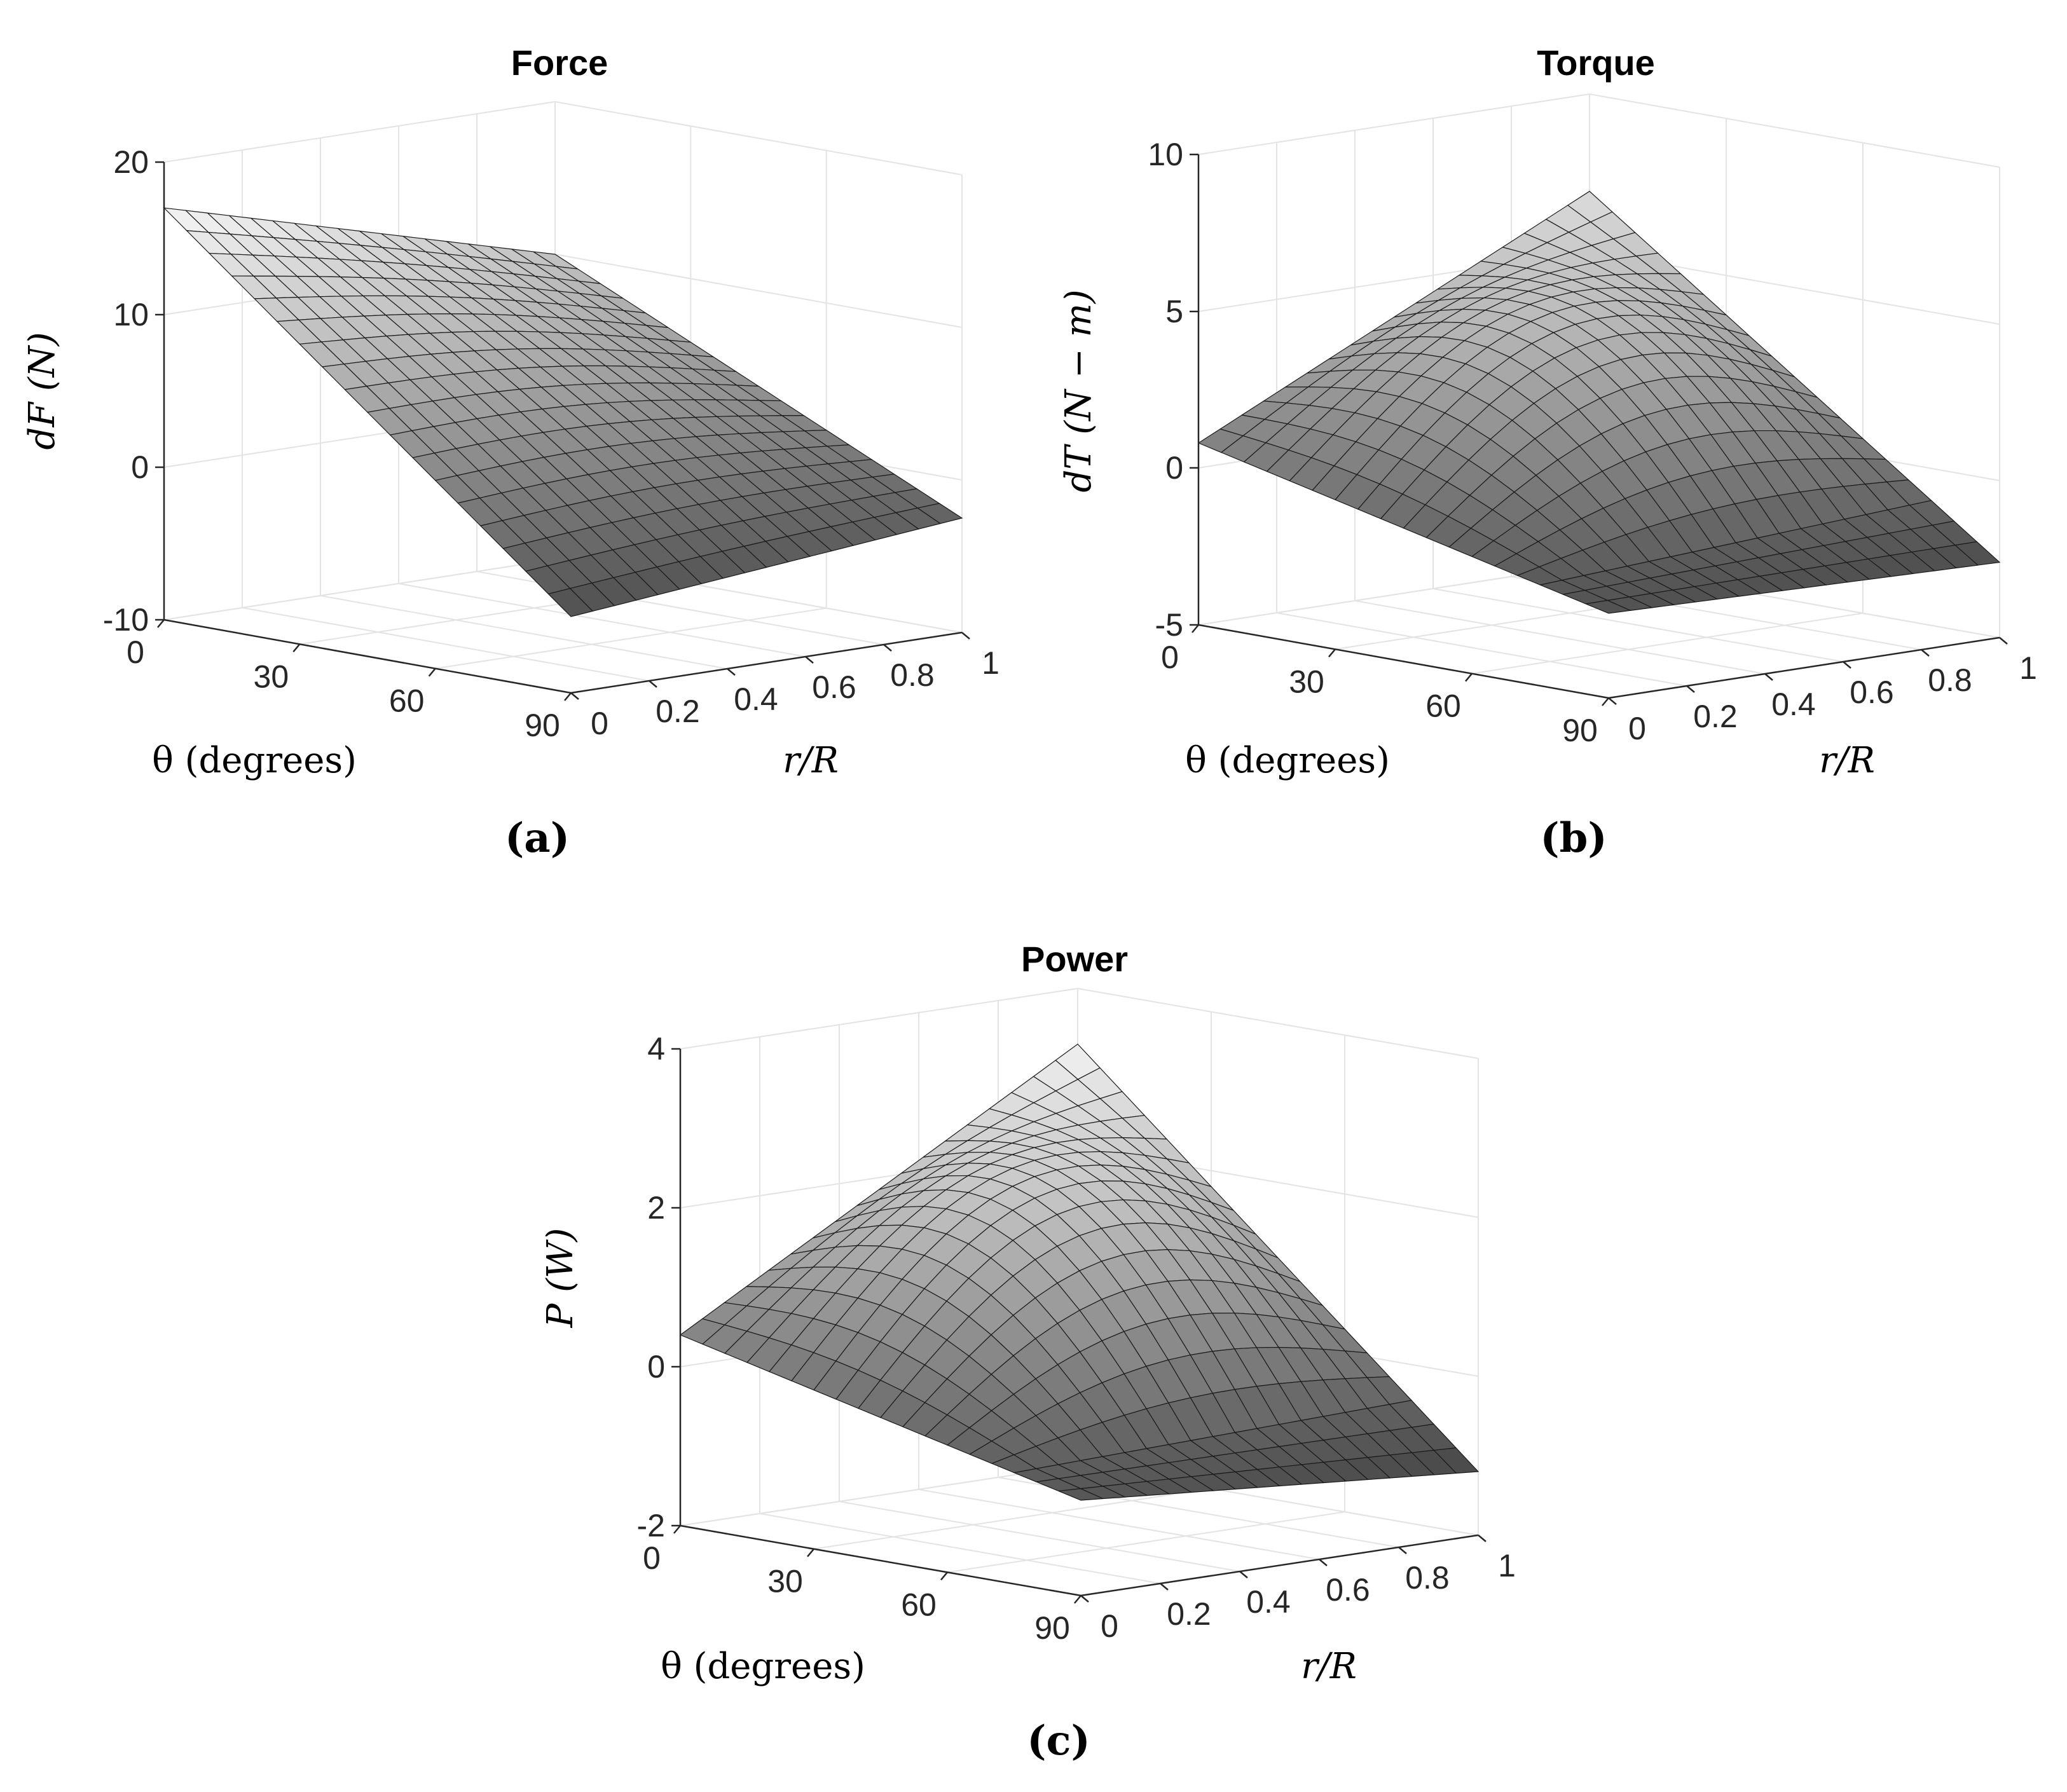 This screenshot has height=1792, width=2067. What do you see at coordinates (1174, 311) in the screenshot?
I see `z-tick-label: 5` at bounding box center [1174, 311].